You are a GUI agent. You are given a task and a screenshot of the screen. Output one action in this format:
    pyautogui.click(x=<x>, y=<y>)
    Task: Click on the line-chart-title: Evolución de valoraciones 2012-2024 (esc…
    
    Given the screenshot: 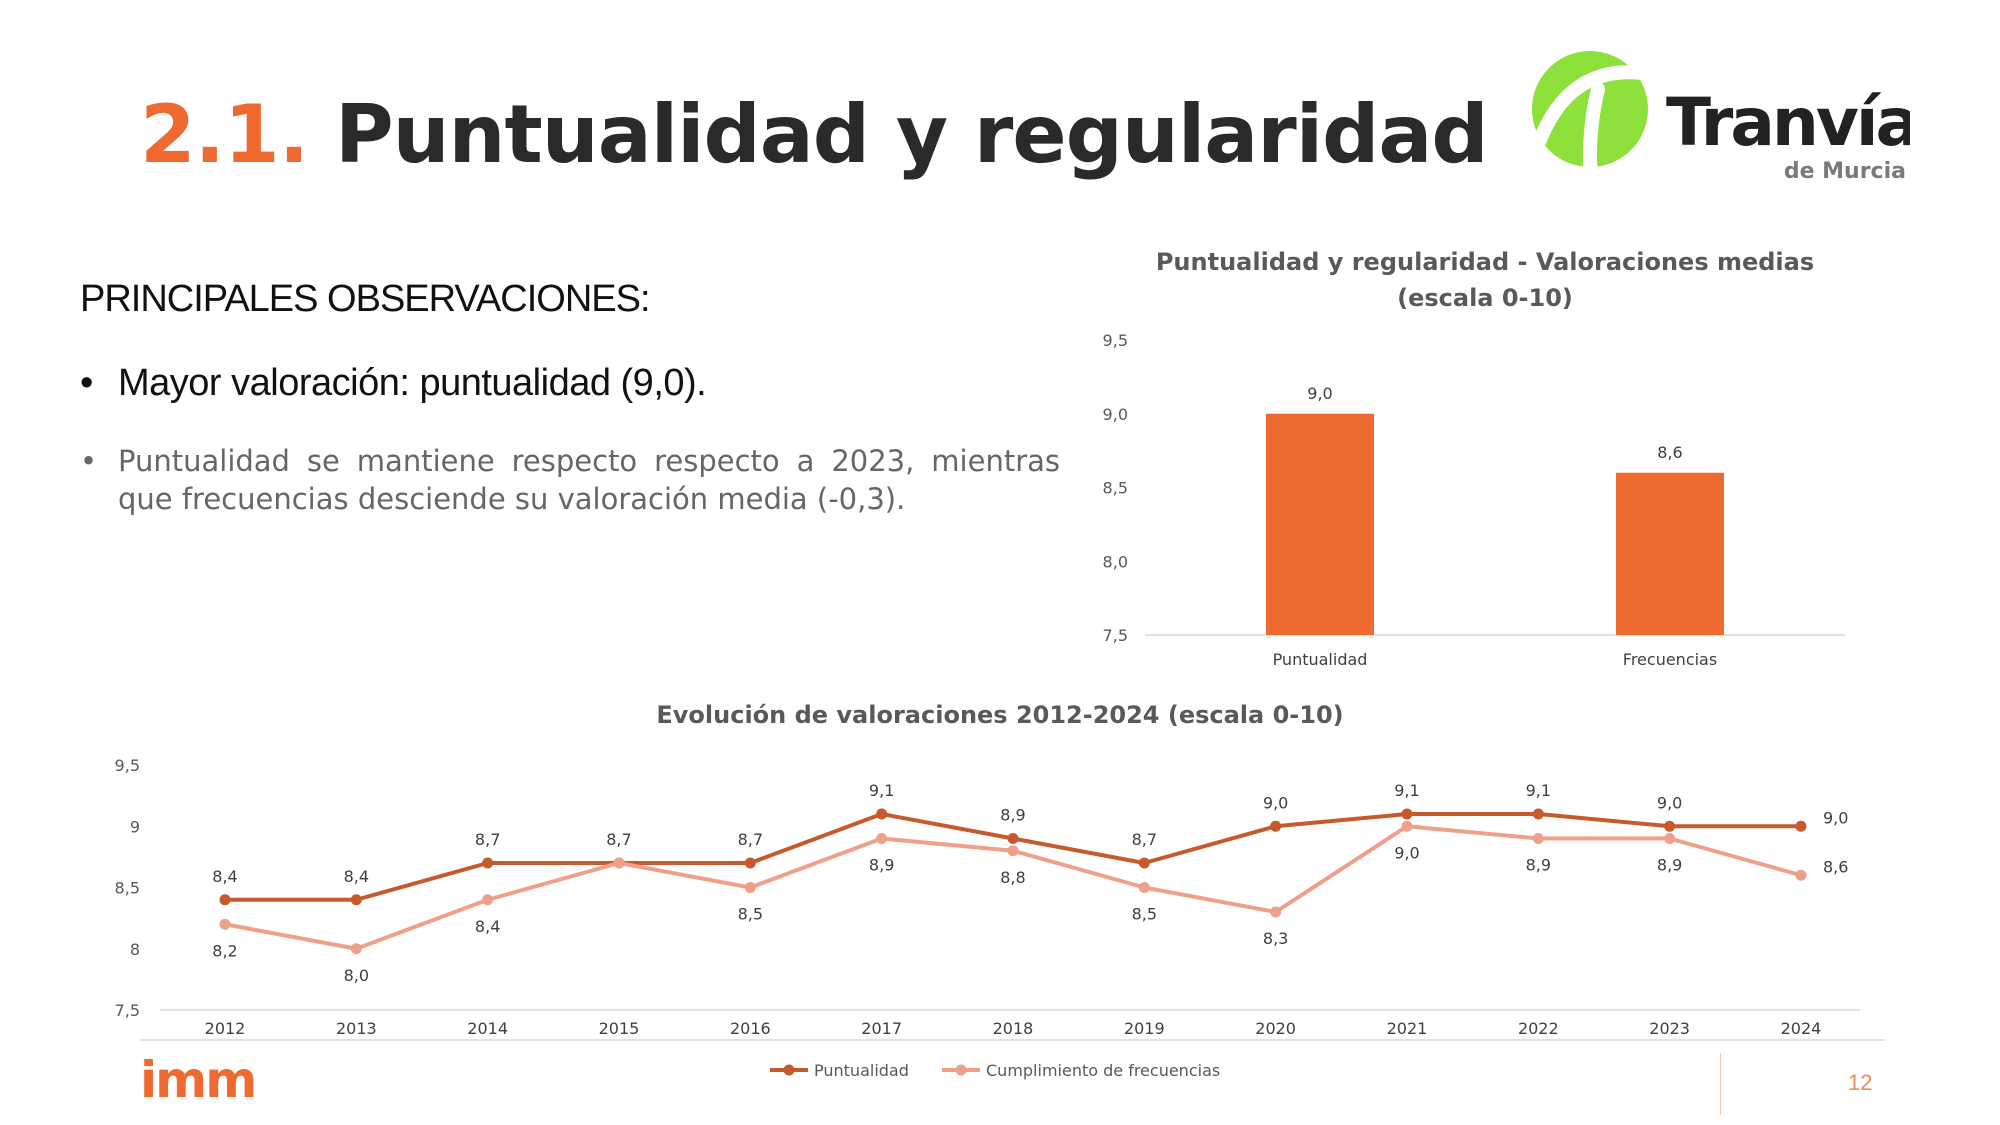 What is the action you would take?
    pyautogui.click(x=999, y=715)
    